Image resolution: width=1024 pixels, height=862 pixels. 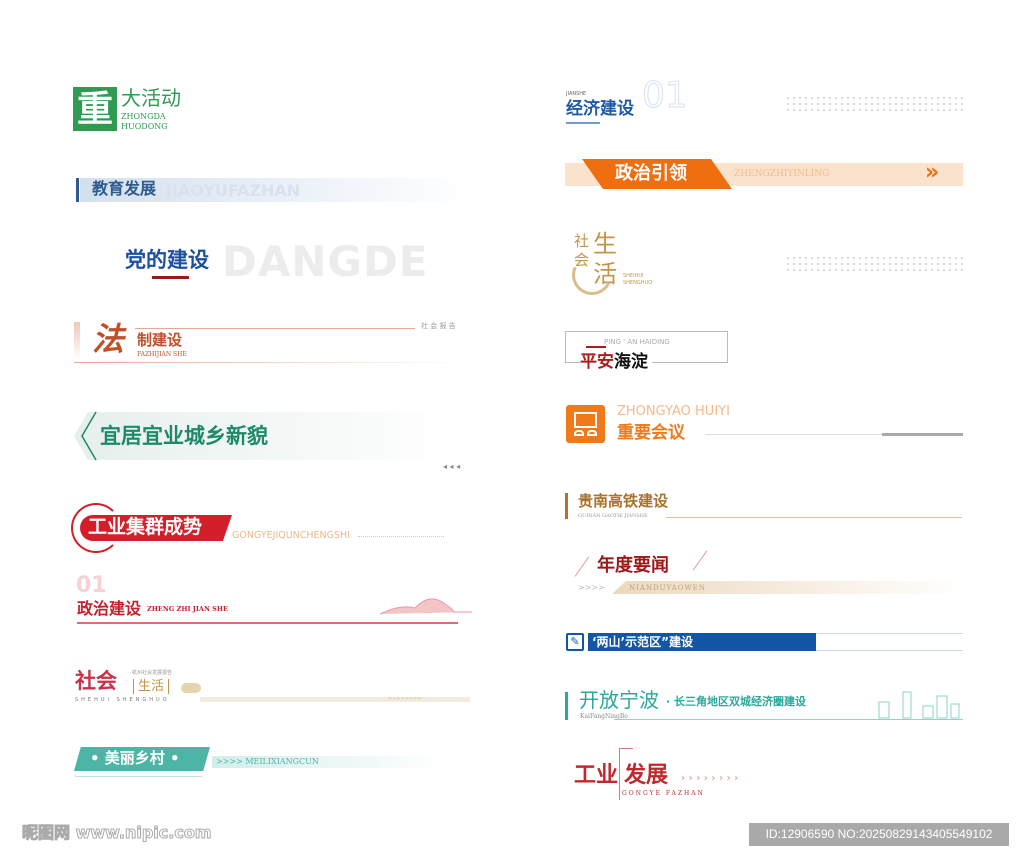 I want to click on fazhan-sub: GONGYE FAZHAN, so click(x=663, y=793).